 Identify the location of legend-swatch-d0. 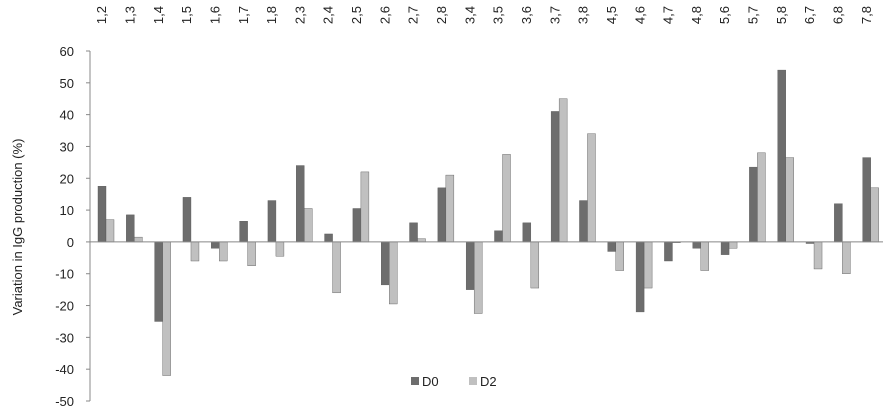
(415, 381).